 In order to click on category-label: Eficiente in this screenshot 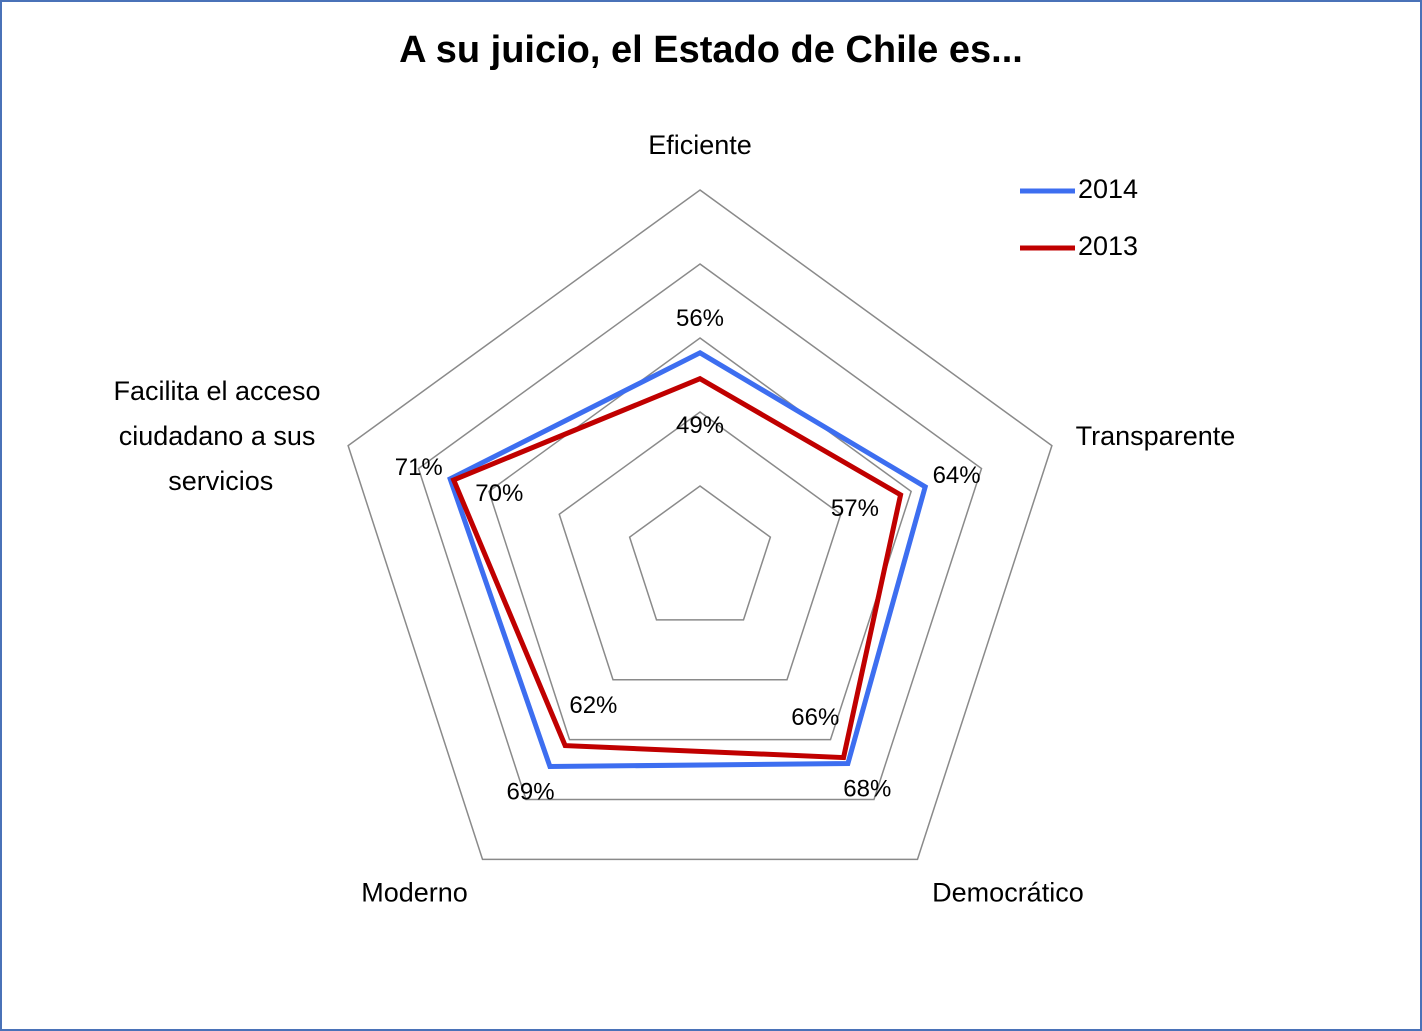, I will do `click(700, 145)`.